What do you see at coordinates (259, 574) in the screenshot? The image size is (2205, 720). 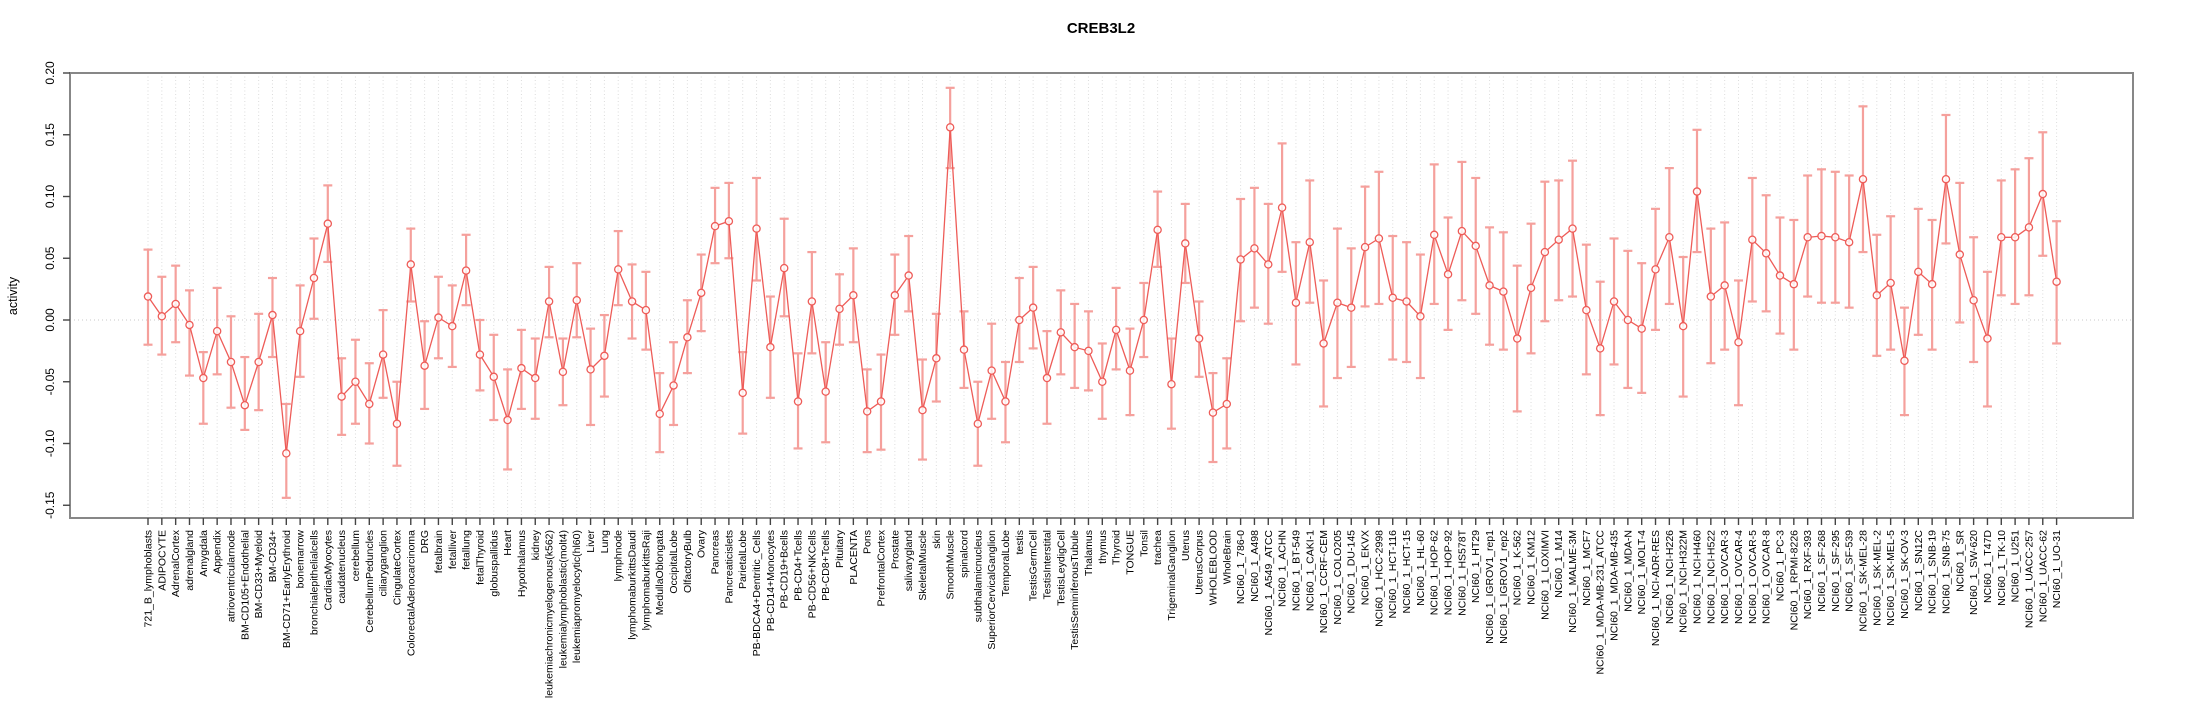 I see `x-tick-label: BM-CD33+Myeloid` at bounding box center [259, 574].